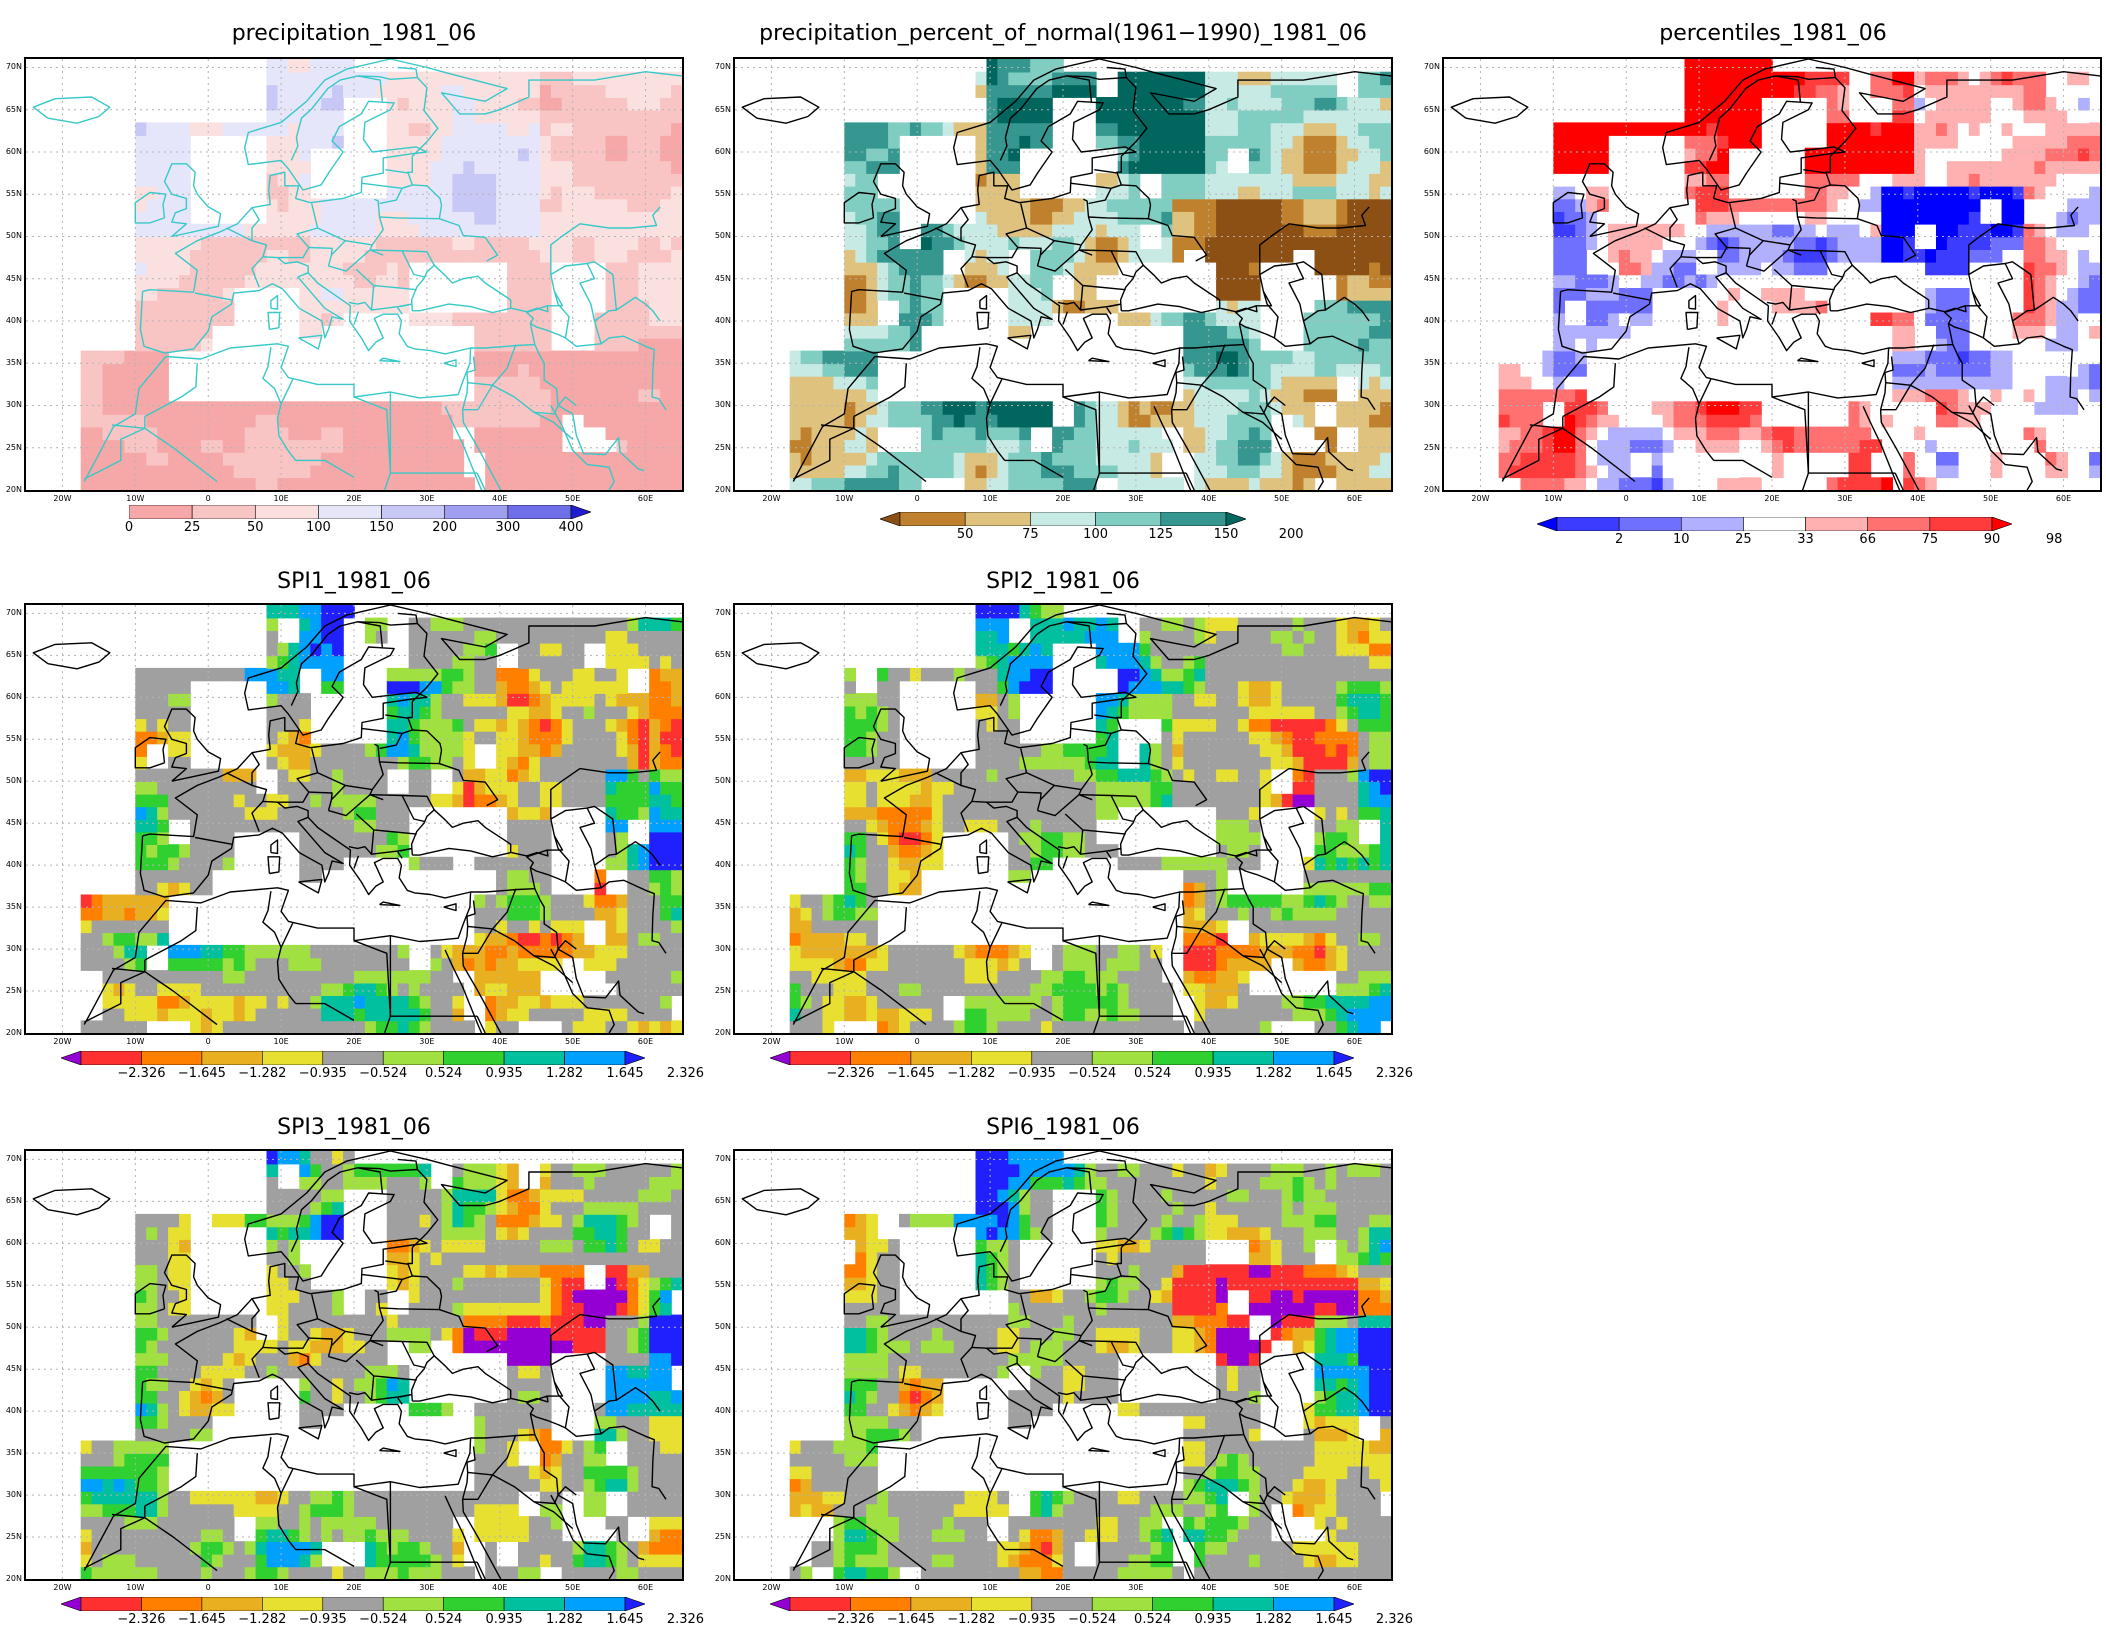 The width and height of the screenshot is (2106, 1627). I want to click on colorbar-label: 200, so click(1291, 534).